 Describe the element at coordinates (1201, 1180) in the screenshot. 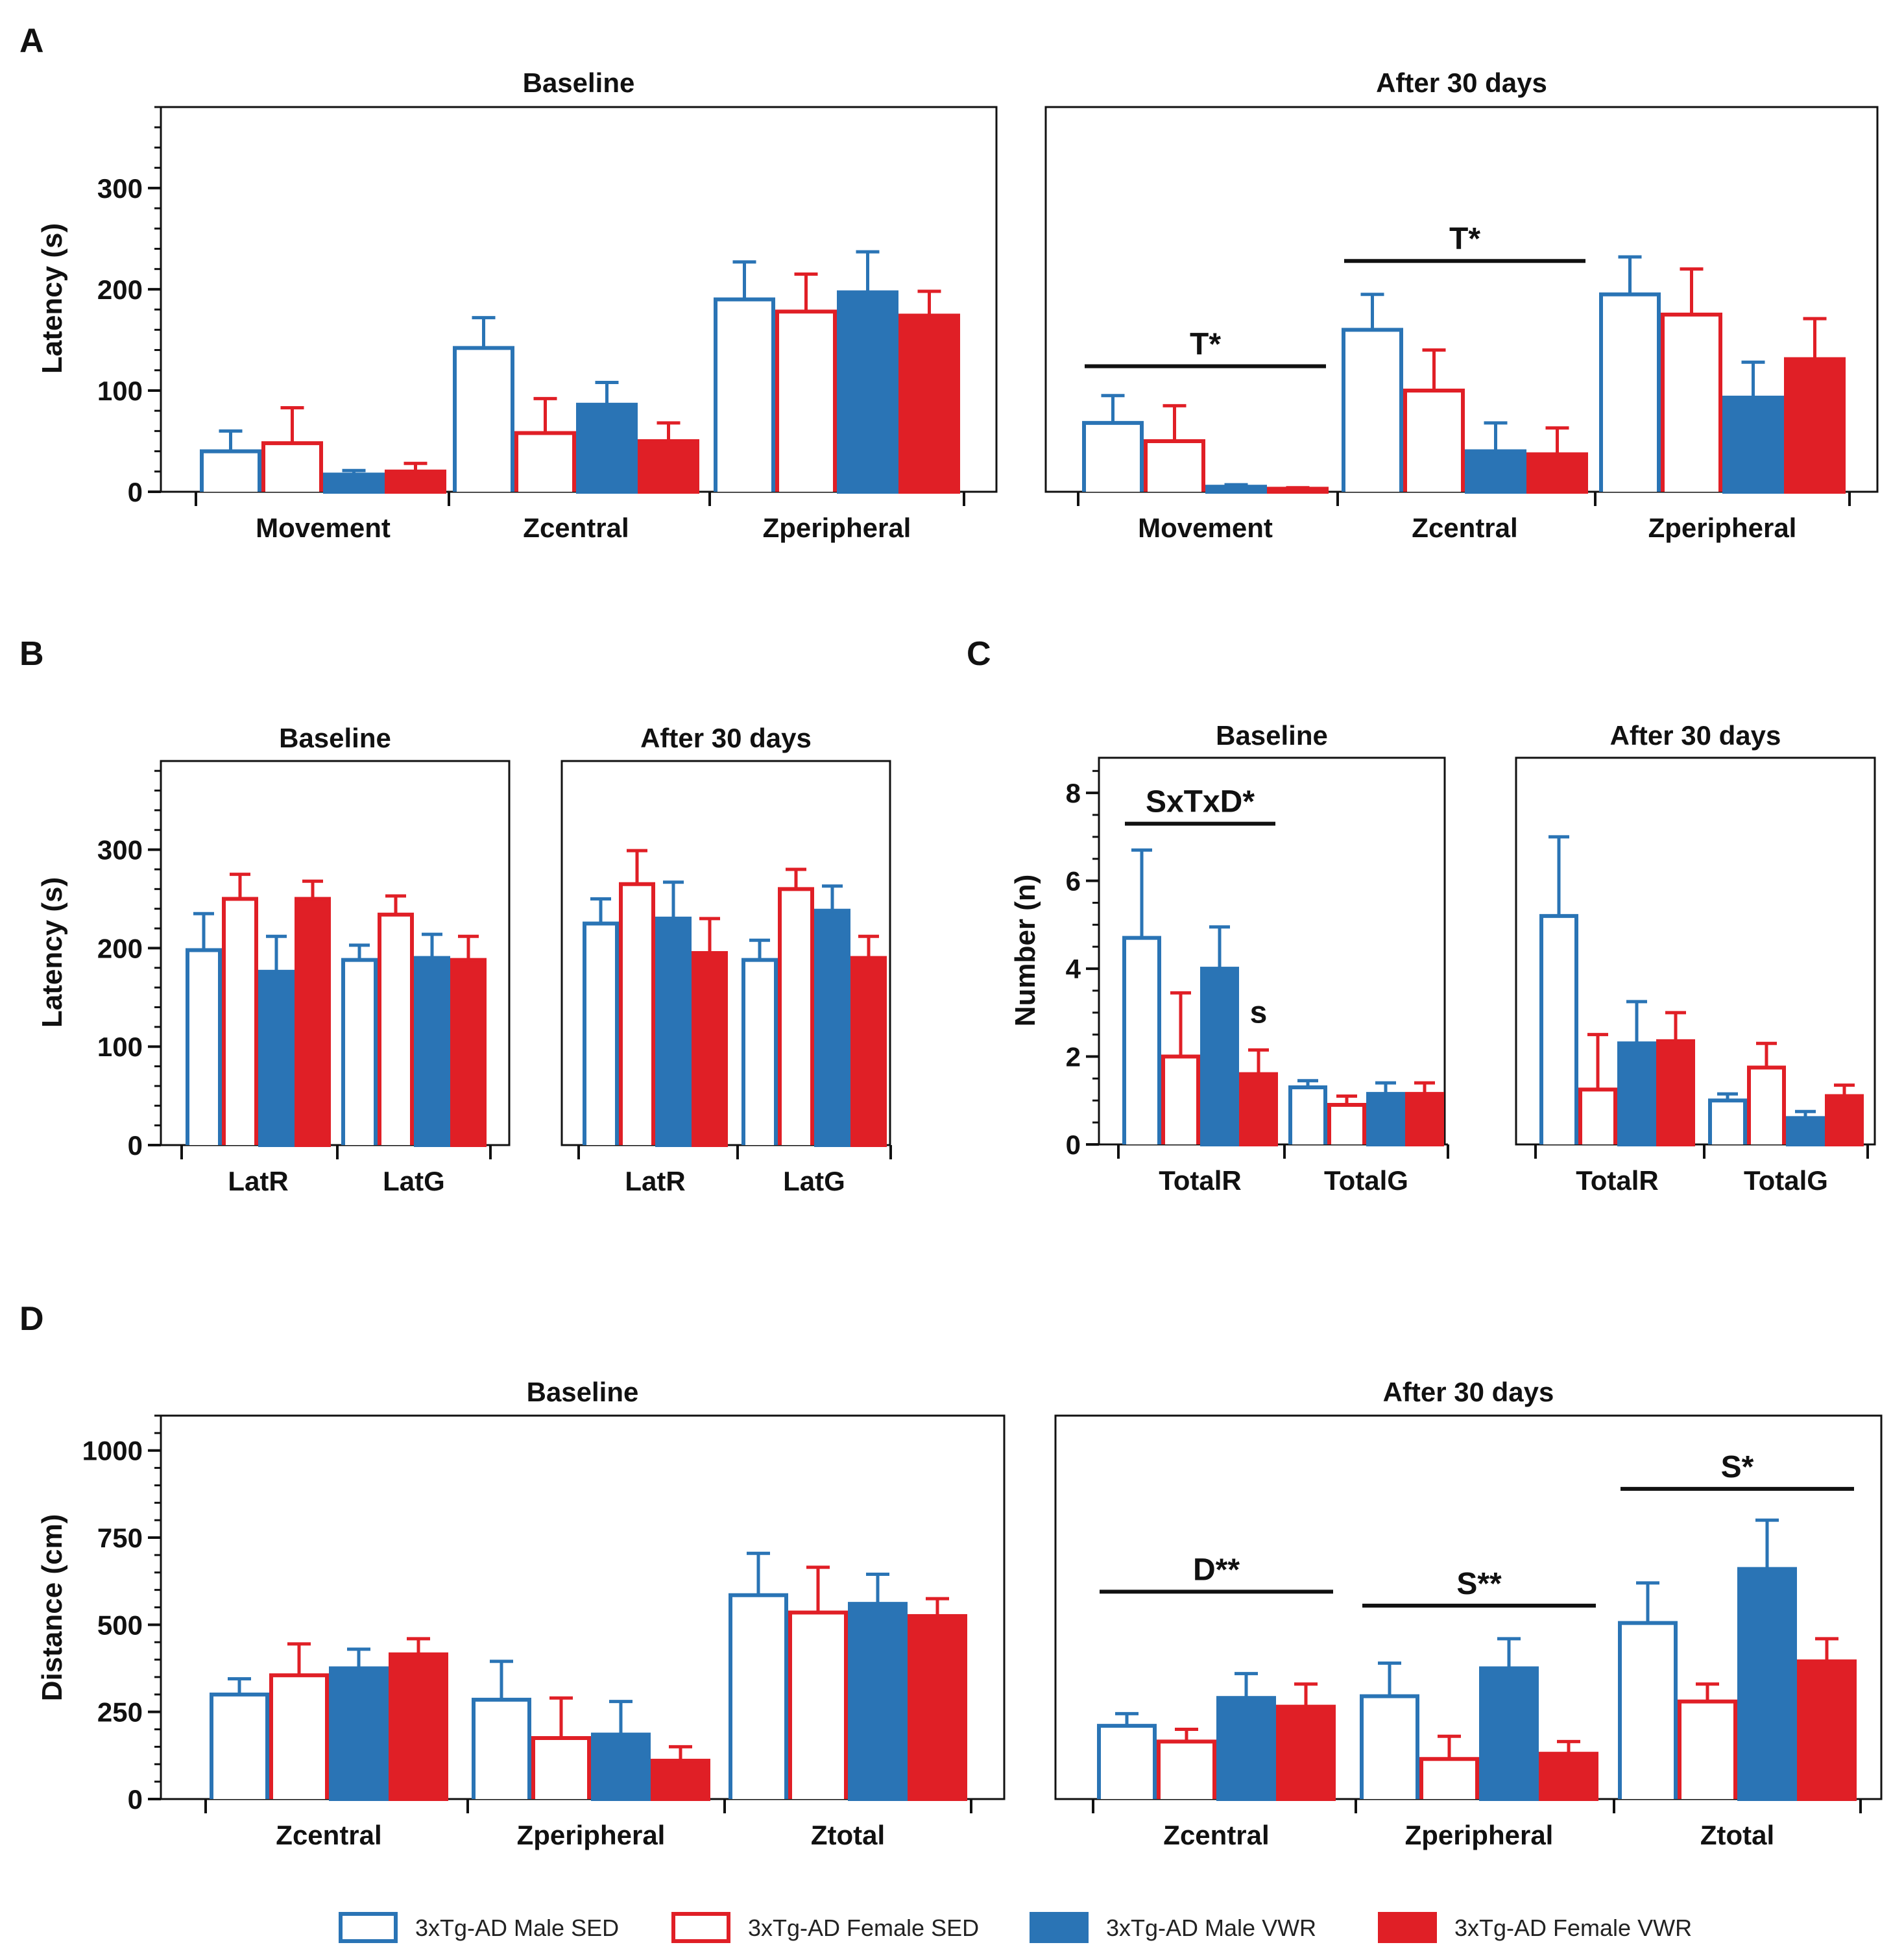

I see `x-category-label: TotalR` at that location.